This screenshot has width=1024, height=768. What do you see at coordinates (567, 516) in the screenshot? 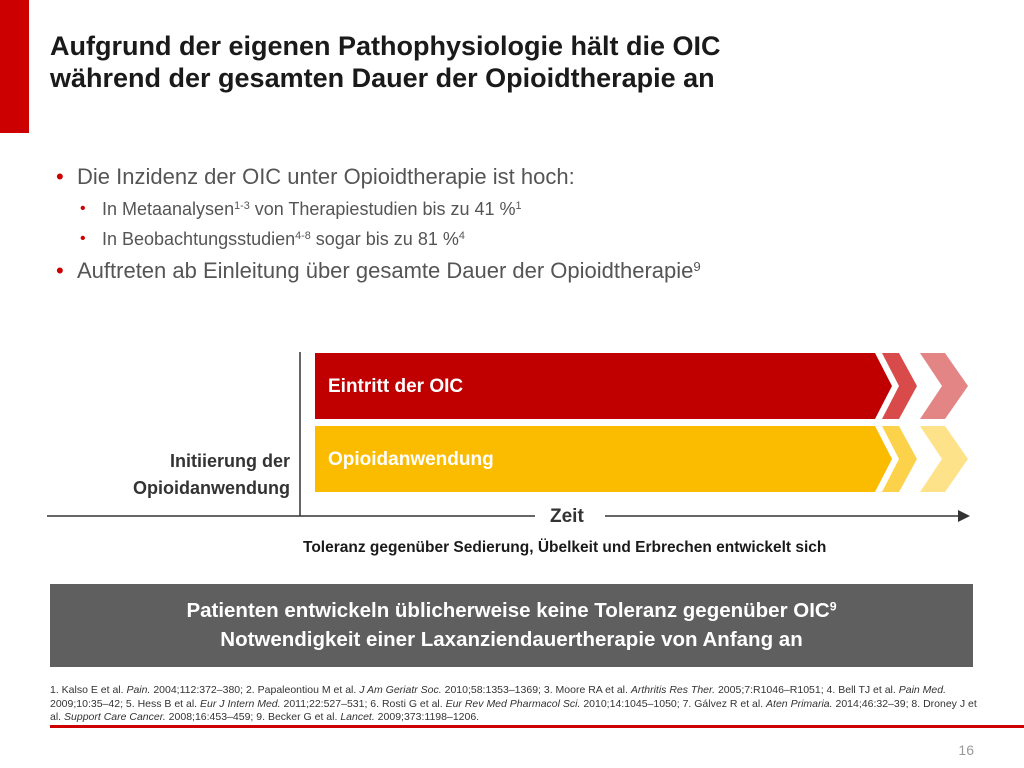
I see `time-axis-label: Zeit` at bounding box center [567, 516].